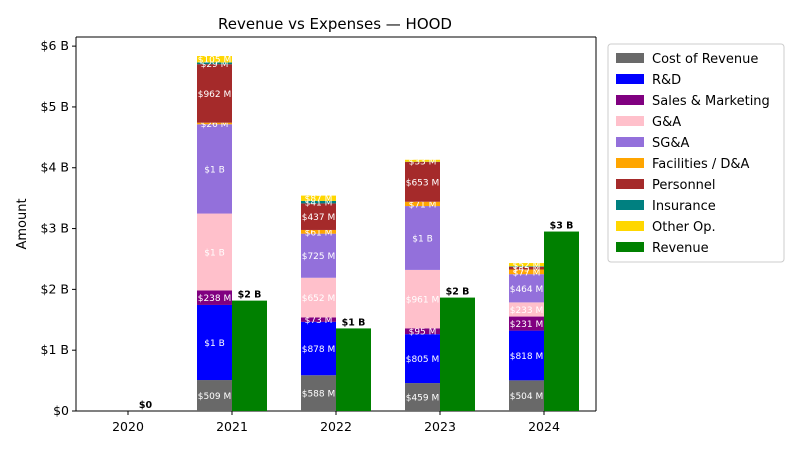 This screenshot has width=800, height=454. I want to click on bar-data-label: $233 M, so click(527, 311).